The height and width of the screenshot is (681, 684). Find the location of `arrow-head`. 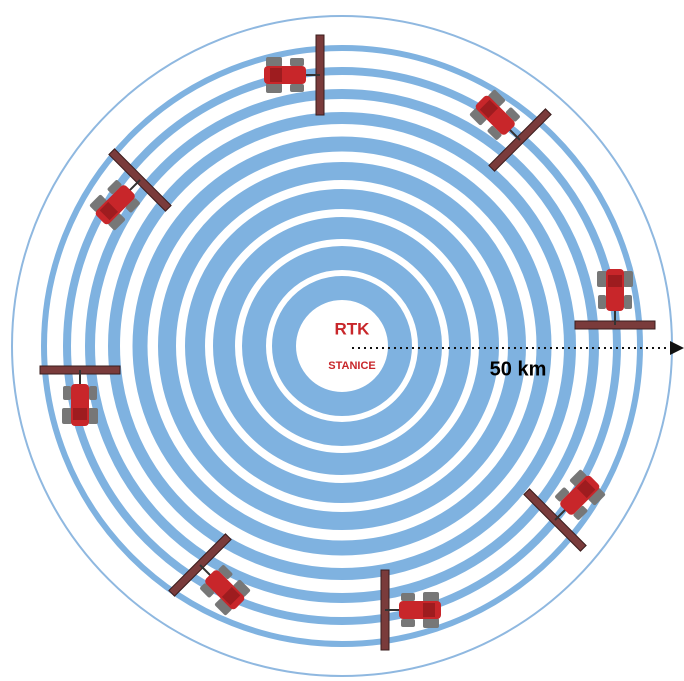

arrow-head is located at coordinates (677, 348).